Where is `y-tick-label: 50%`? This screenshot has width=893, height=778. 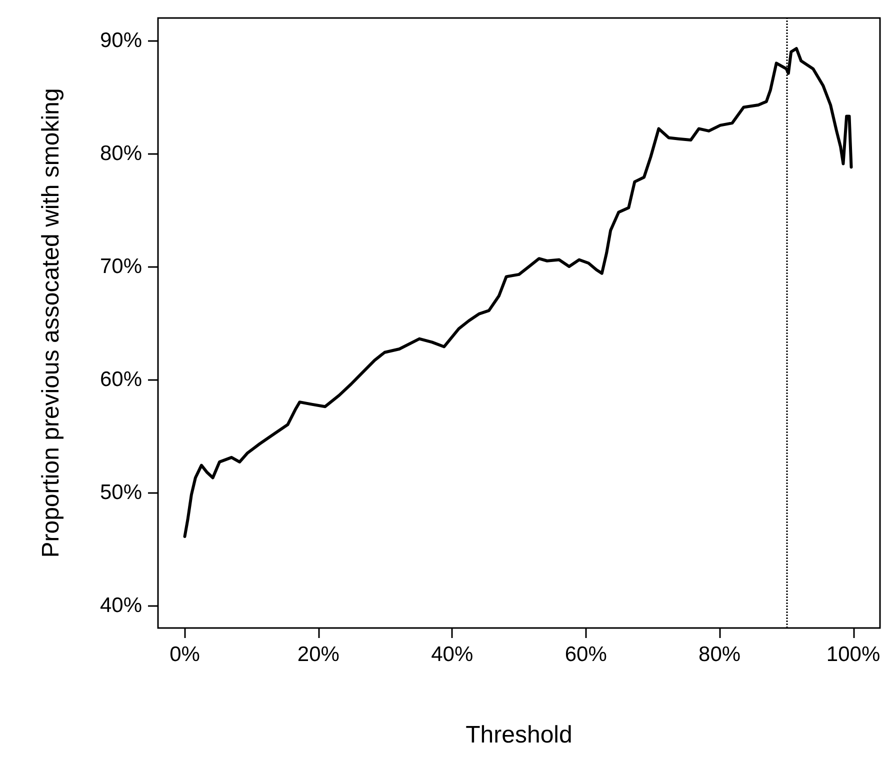
y-tick-label: 50% is located at coordinates (121, 492).